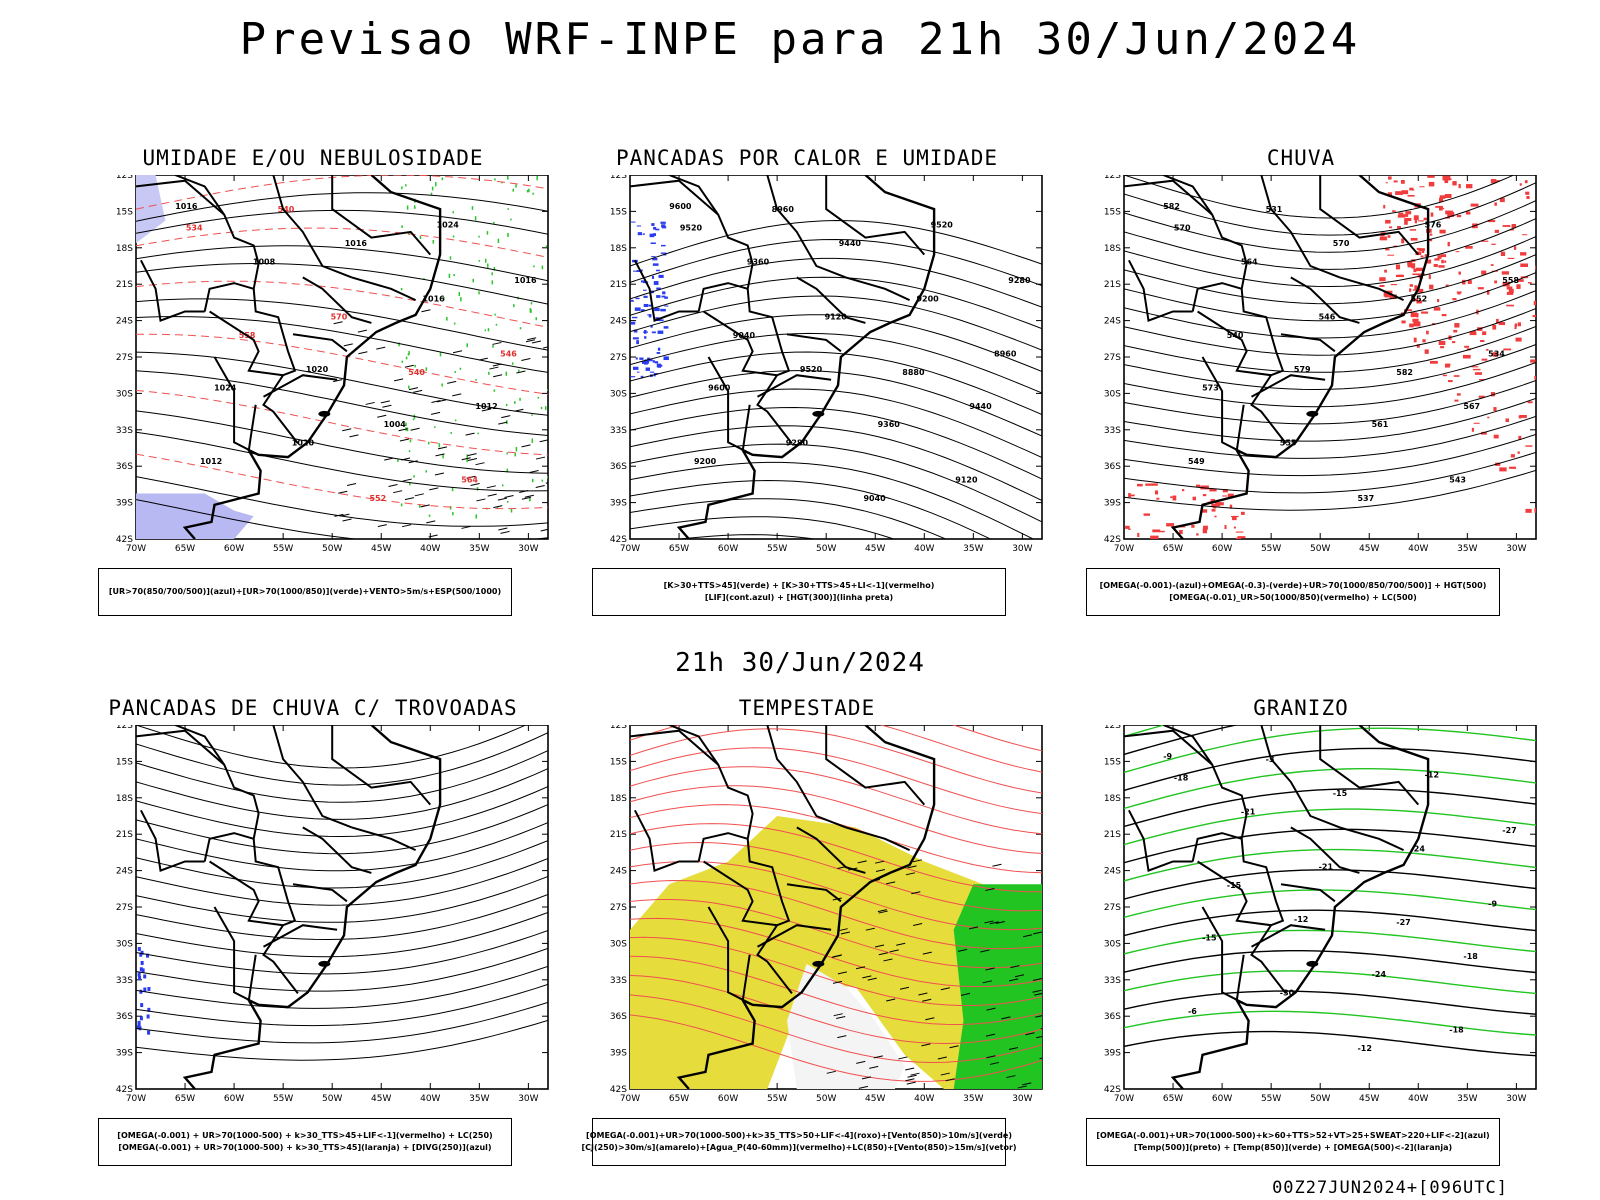 The height and width of the screenshot is (1200, 1600). Describe the element at coordinates (1418, 298) in the screenshot. I see `contour-label: 552` at that location.